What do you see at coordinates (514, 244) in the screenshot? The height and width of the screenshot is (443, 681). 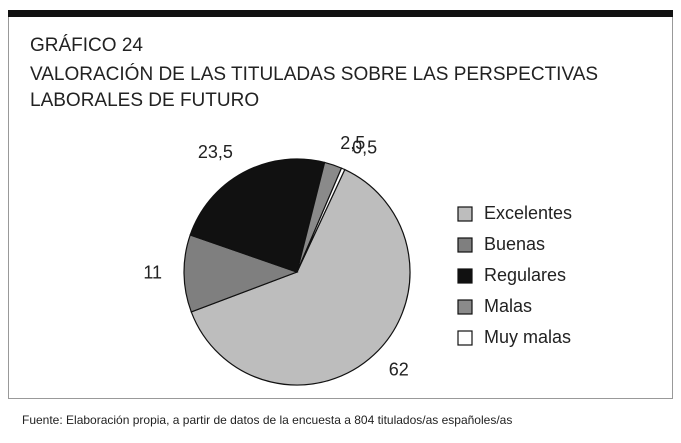 I see `legend-label: Buenas` at bounding box center [514, 244].